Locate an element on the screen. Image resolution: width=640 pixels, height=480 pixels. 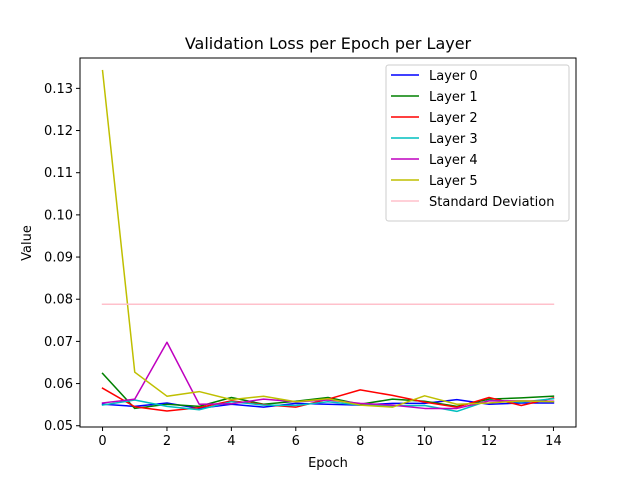
x-tick-label: 12 is located at coordinates (489, 441).